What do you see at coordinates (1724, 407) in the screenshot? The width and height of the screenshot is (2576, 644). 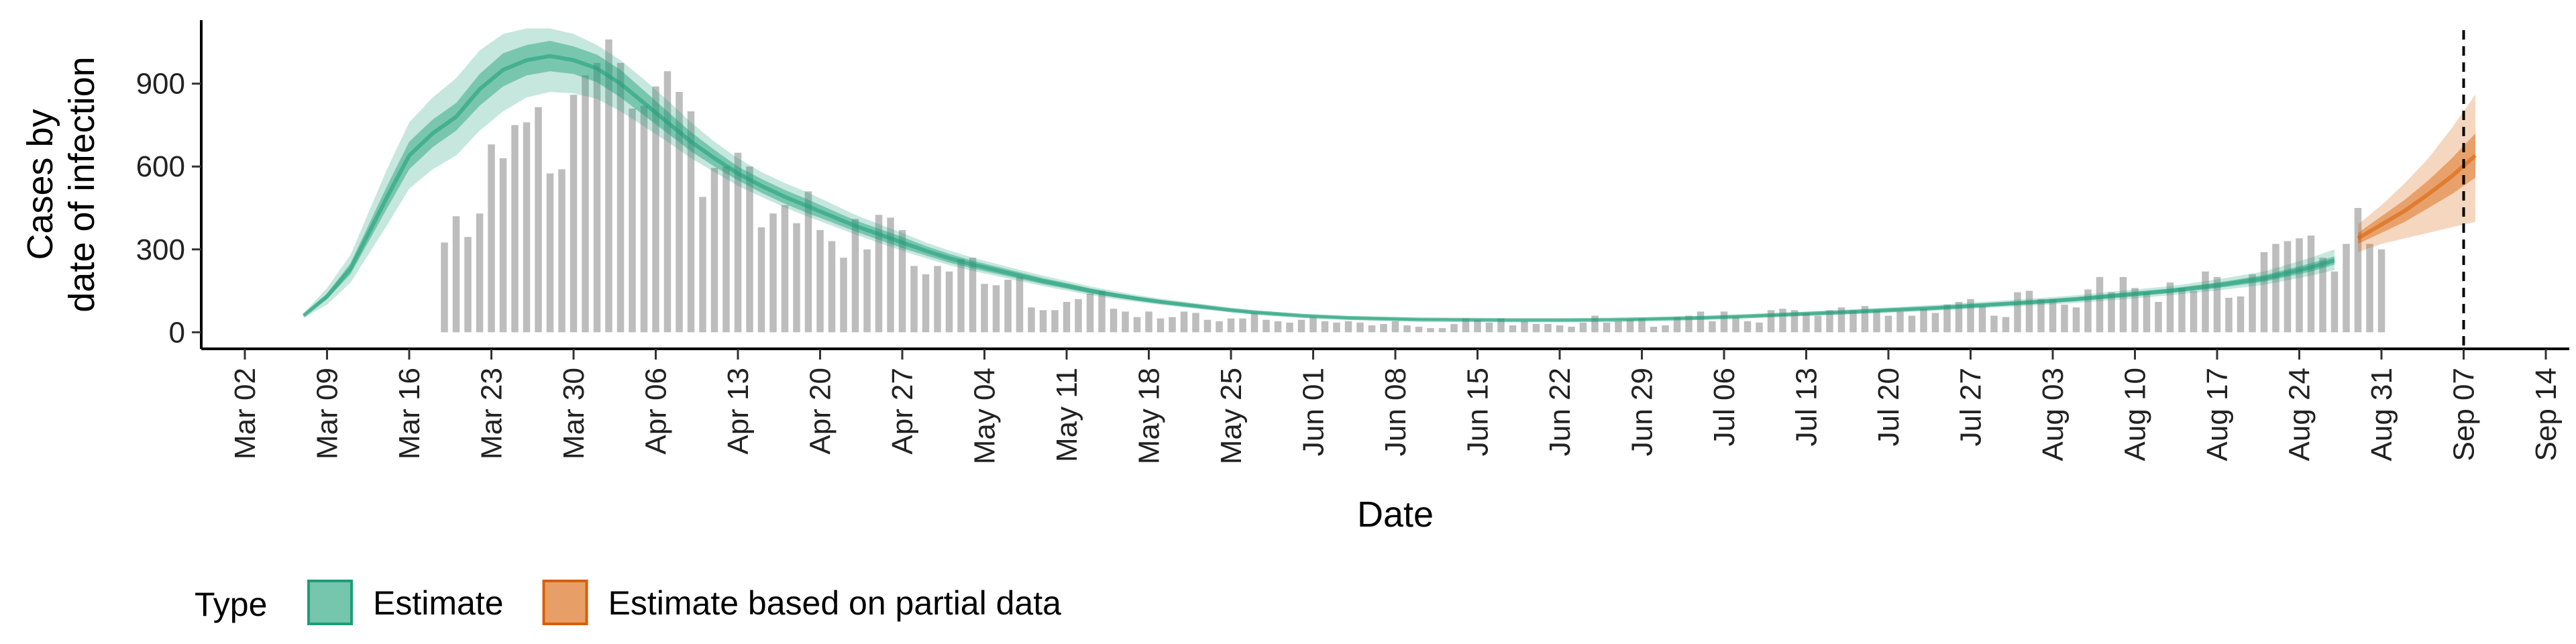 I see `x-tick-label: Jul 06` at bounding box center [1724, 407].